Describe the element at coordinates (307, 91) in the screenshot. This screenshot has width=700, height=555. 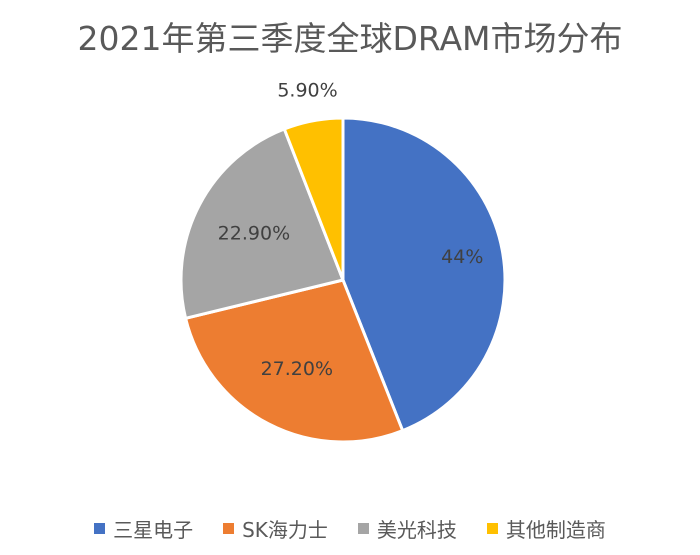
I see `data-label-others: 5.90%` at that location.